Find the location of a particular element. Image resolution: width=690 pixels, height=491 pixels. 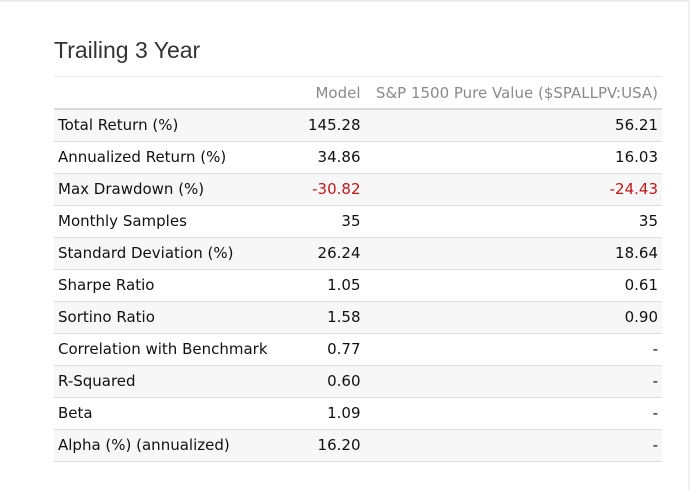

header-metric is located at coordinates (179, 93).